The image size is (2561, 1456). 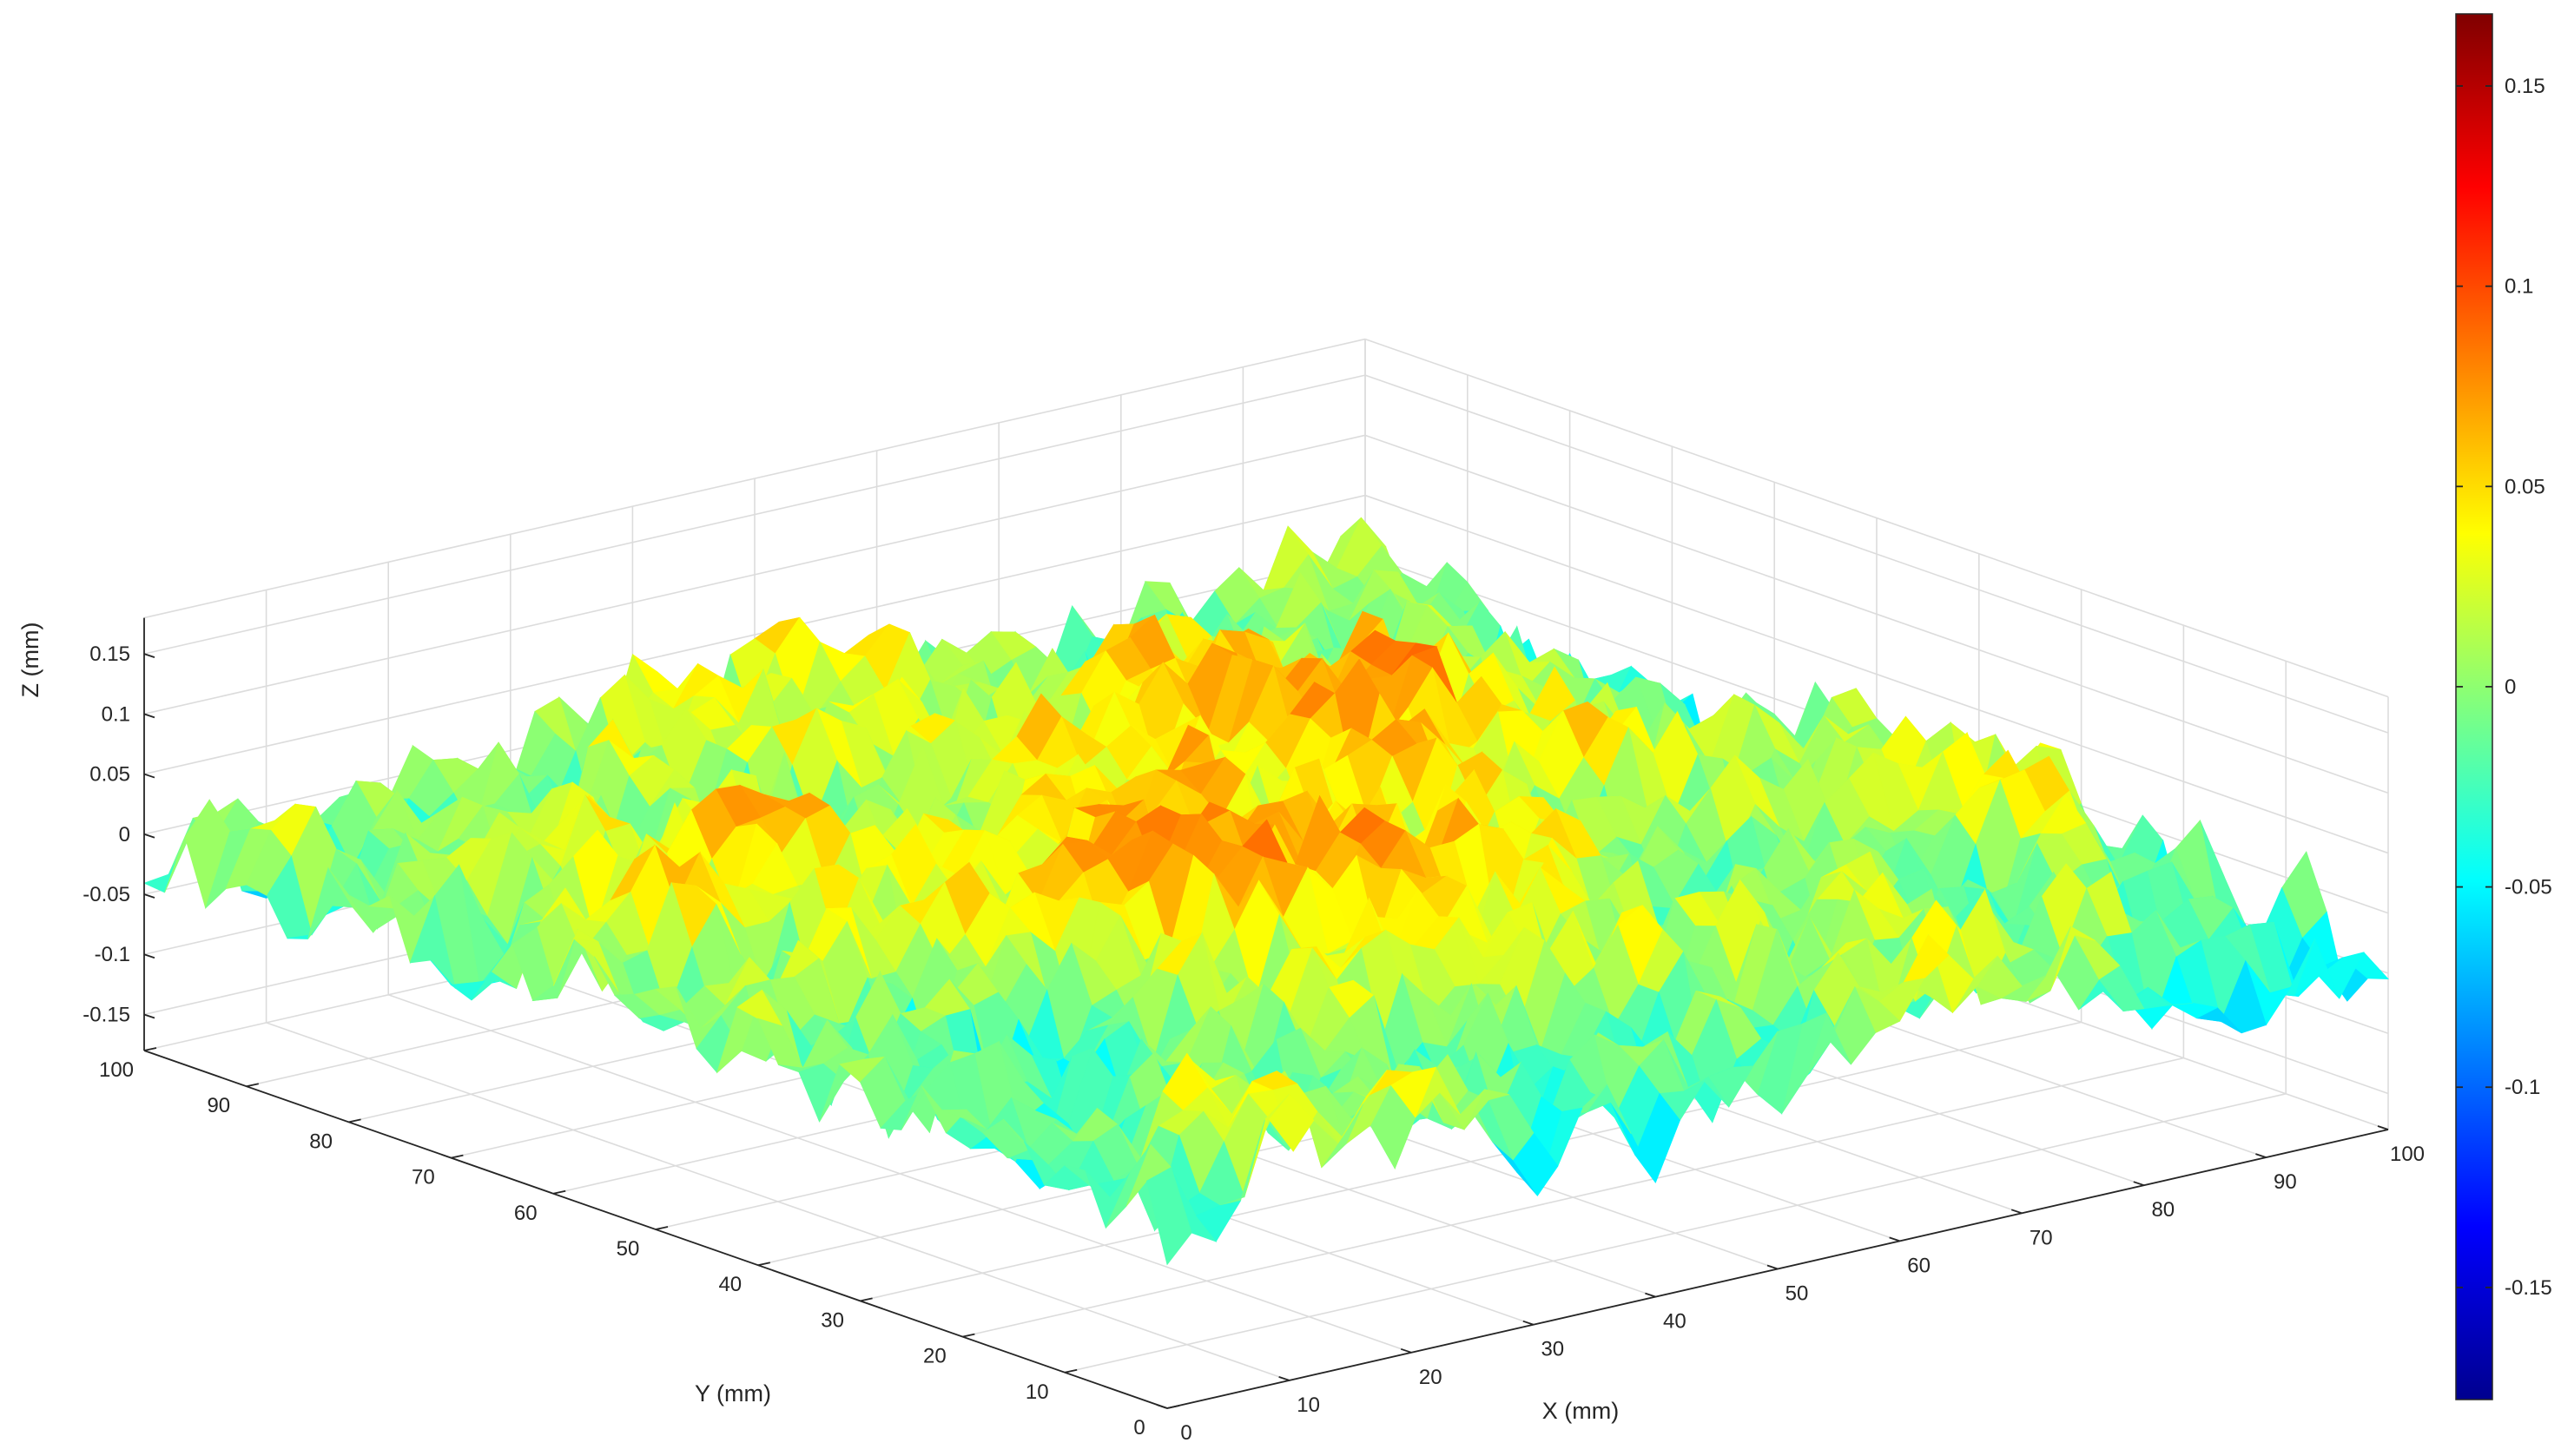 What do you see at coordinates (730, 1284) in the screenshot?
I see `y-tick-label: 40` at bounding box center [730, 1284].